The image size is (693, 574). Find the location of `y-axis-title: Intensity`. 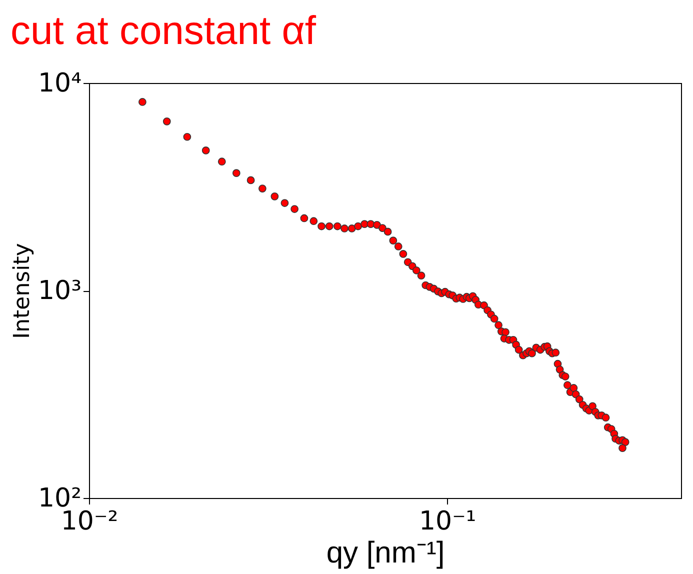

y-axis-title: Intensity is located at coordinates (22, 291).